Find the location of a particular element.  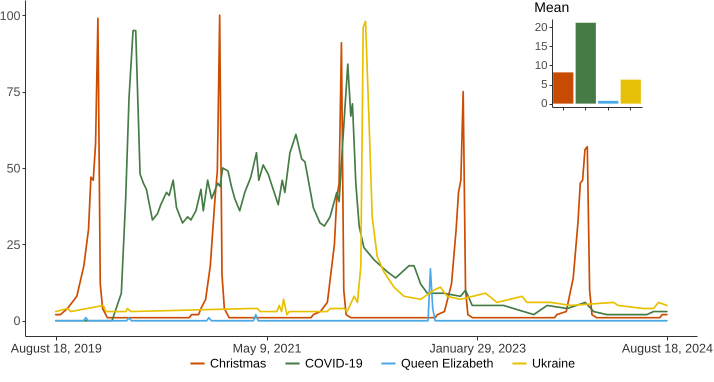

y-tick-label: 100 is located at coordinates (10, 15).